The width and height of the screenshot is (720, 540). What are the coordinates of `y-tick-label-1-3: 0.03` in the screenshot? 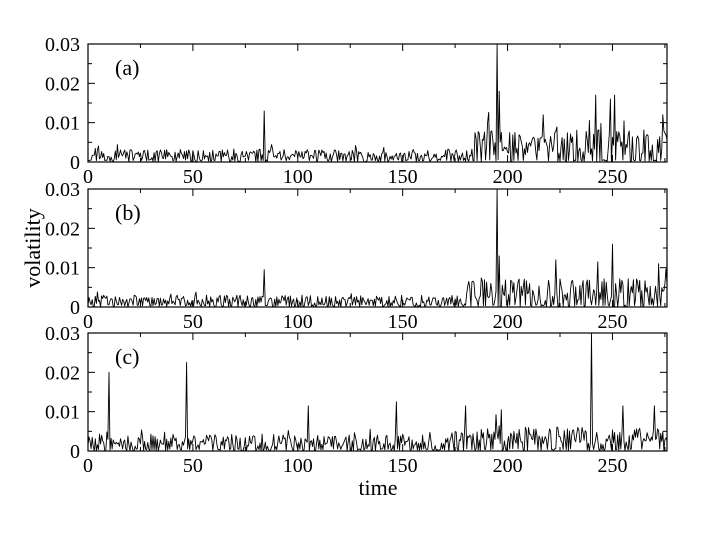 It's located at (62, 190).